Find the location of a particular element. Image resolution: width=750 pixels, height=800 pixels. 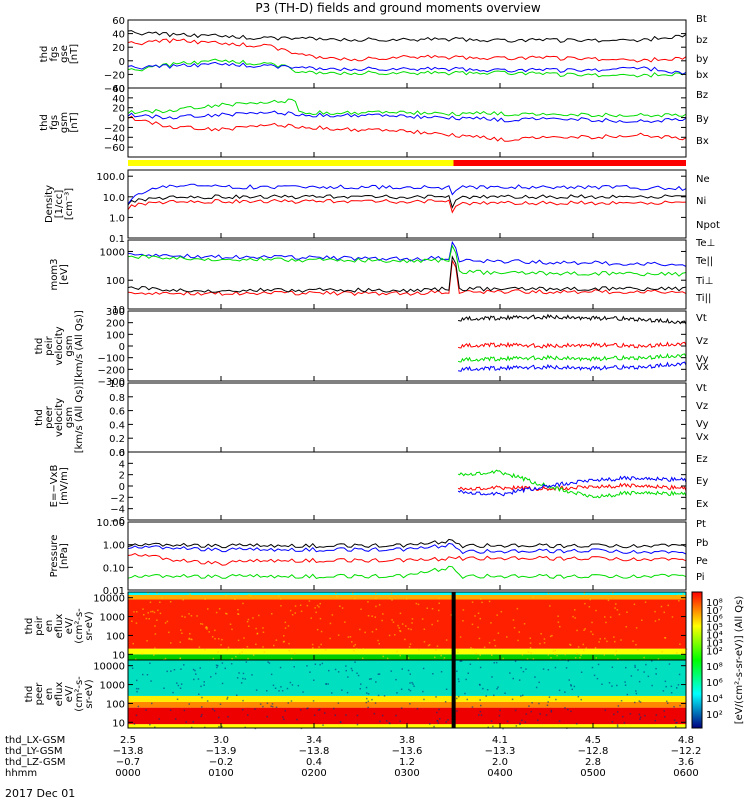

y-tick-label: 10 is located at coordinates (118, 655).